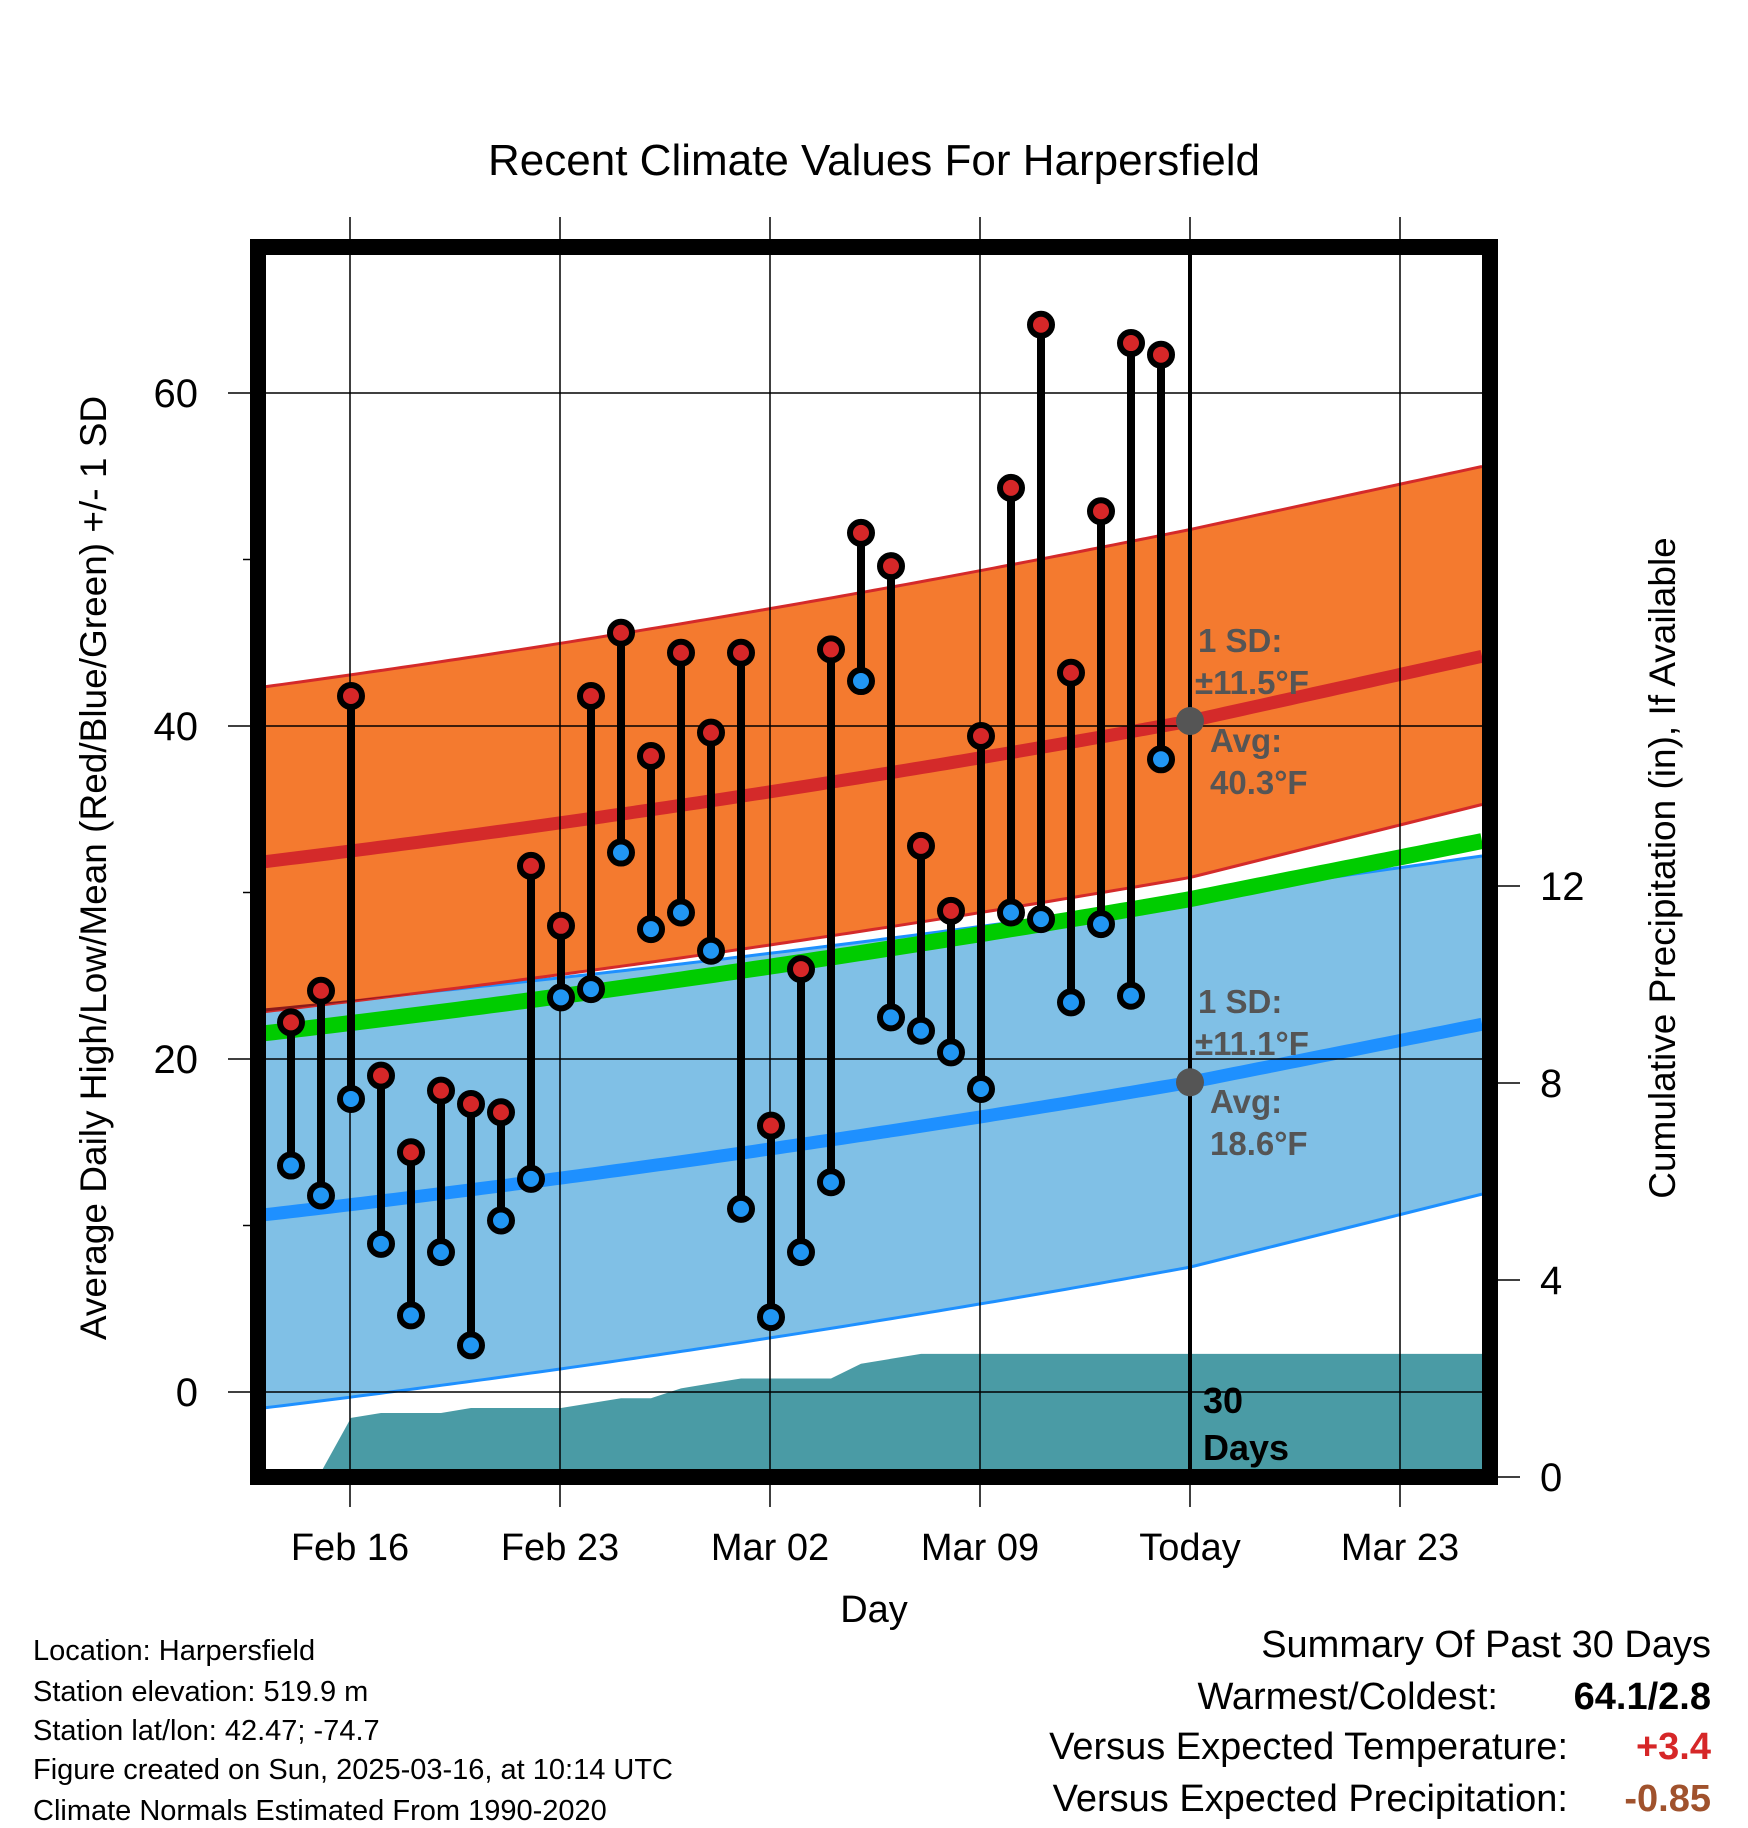 This screenshot has width=1748, height=1828. What do you see at coordinates (1308, 1747) in the screenshot?
I see `temp-label: Versus Expected Temperature:` at bounding box center [1308, 1747].